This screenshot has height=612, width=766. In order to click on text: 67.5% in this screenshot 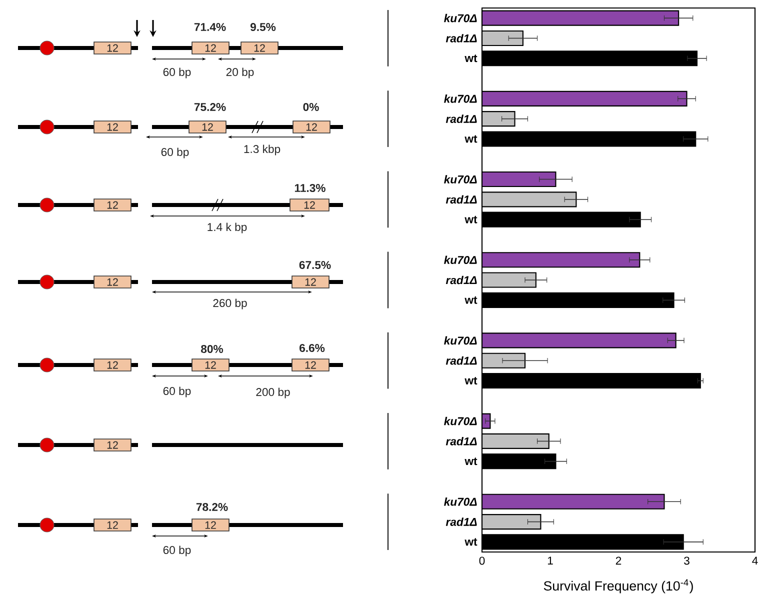, I will do `click(315, 265)`.